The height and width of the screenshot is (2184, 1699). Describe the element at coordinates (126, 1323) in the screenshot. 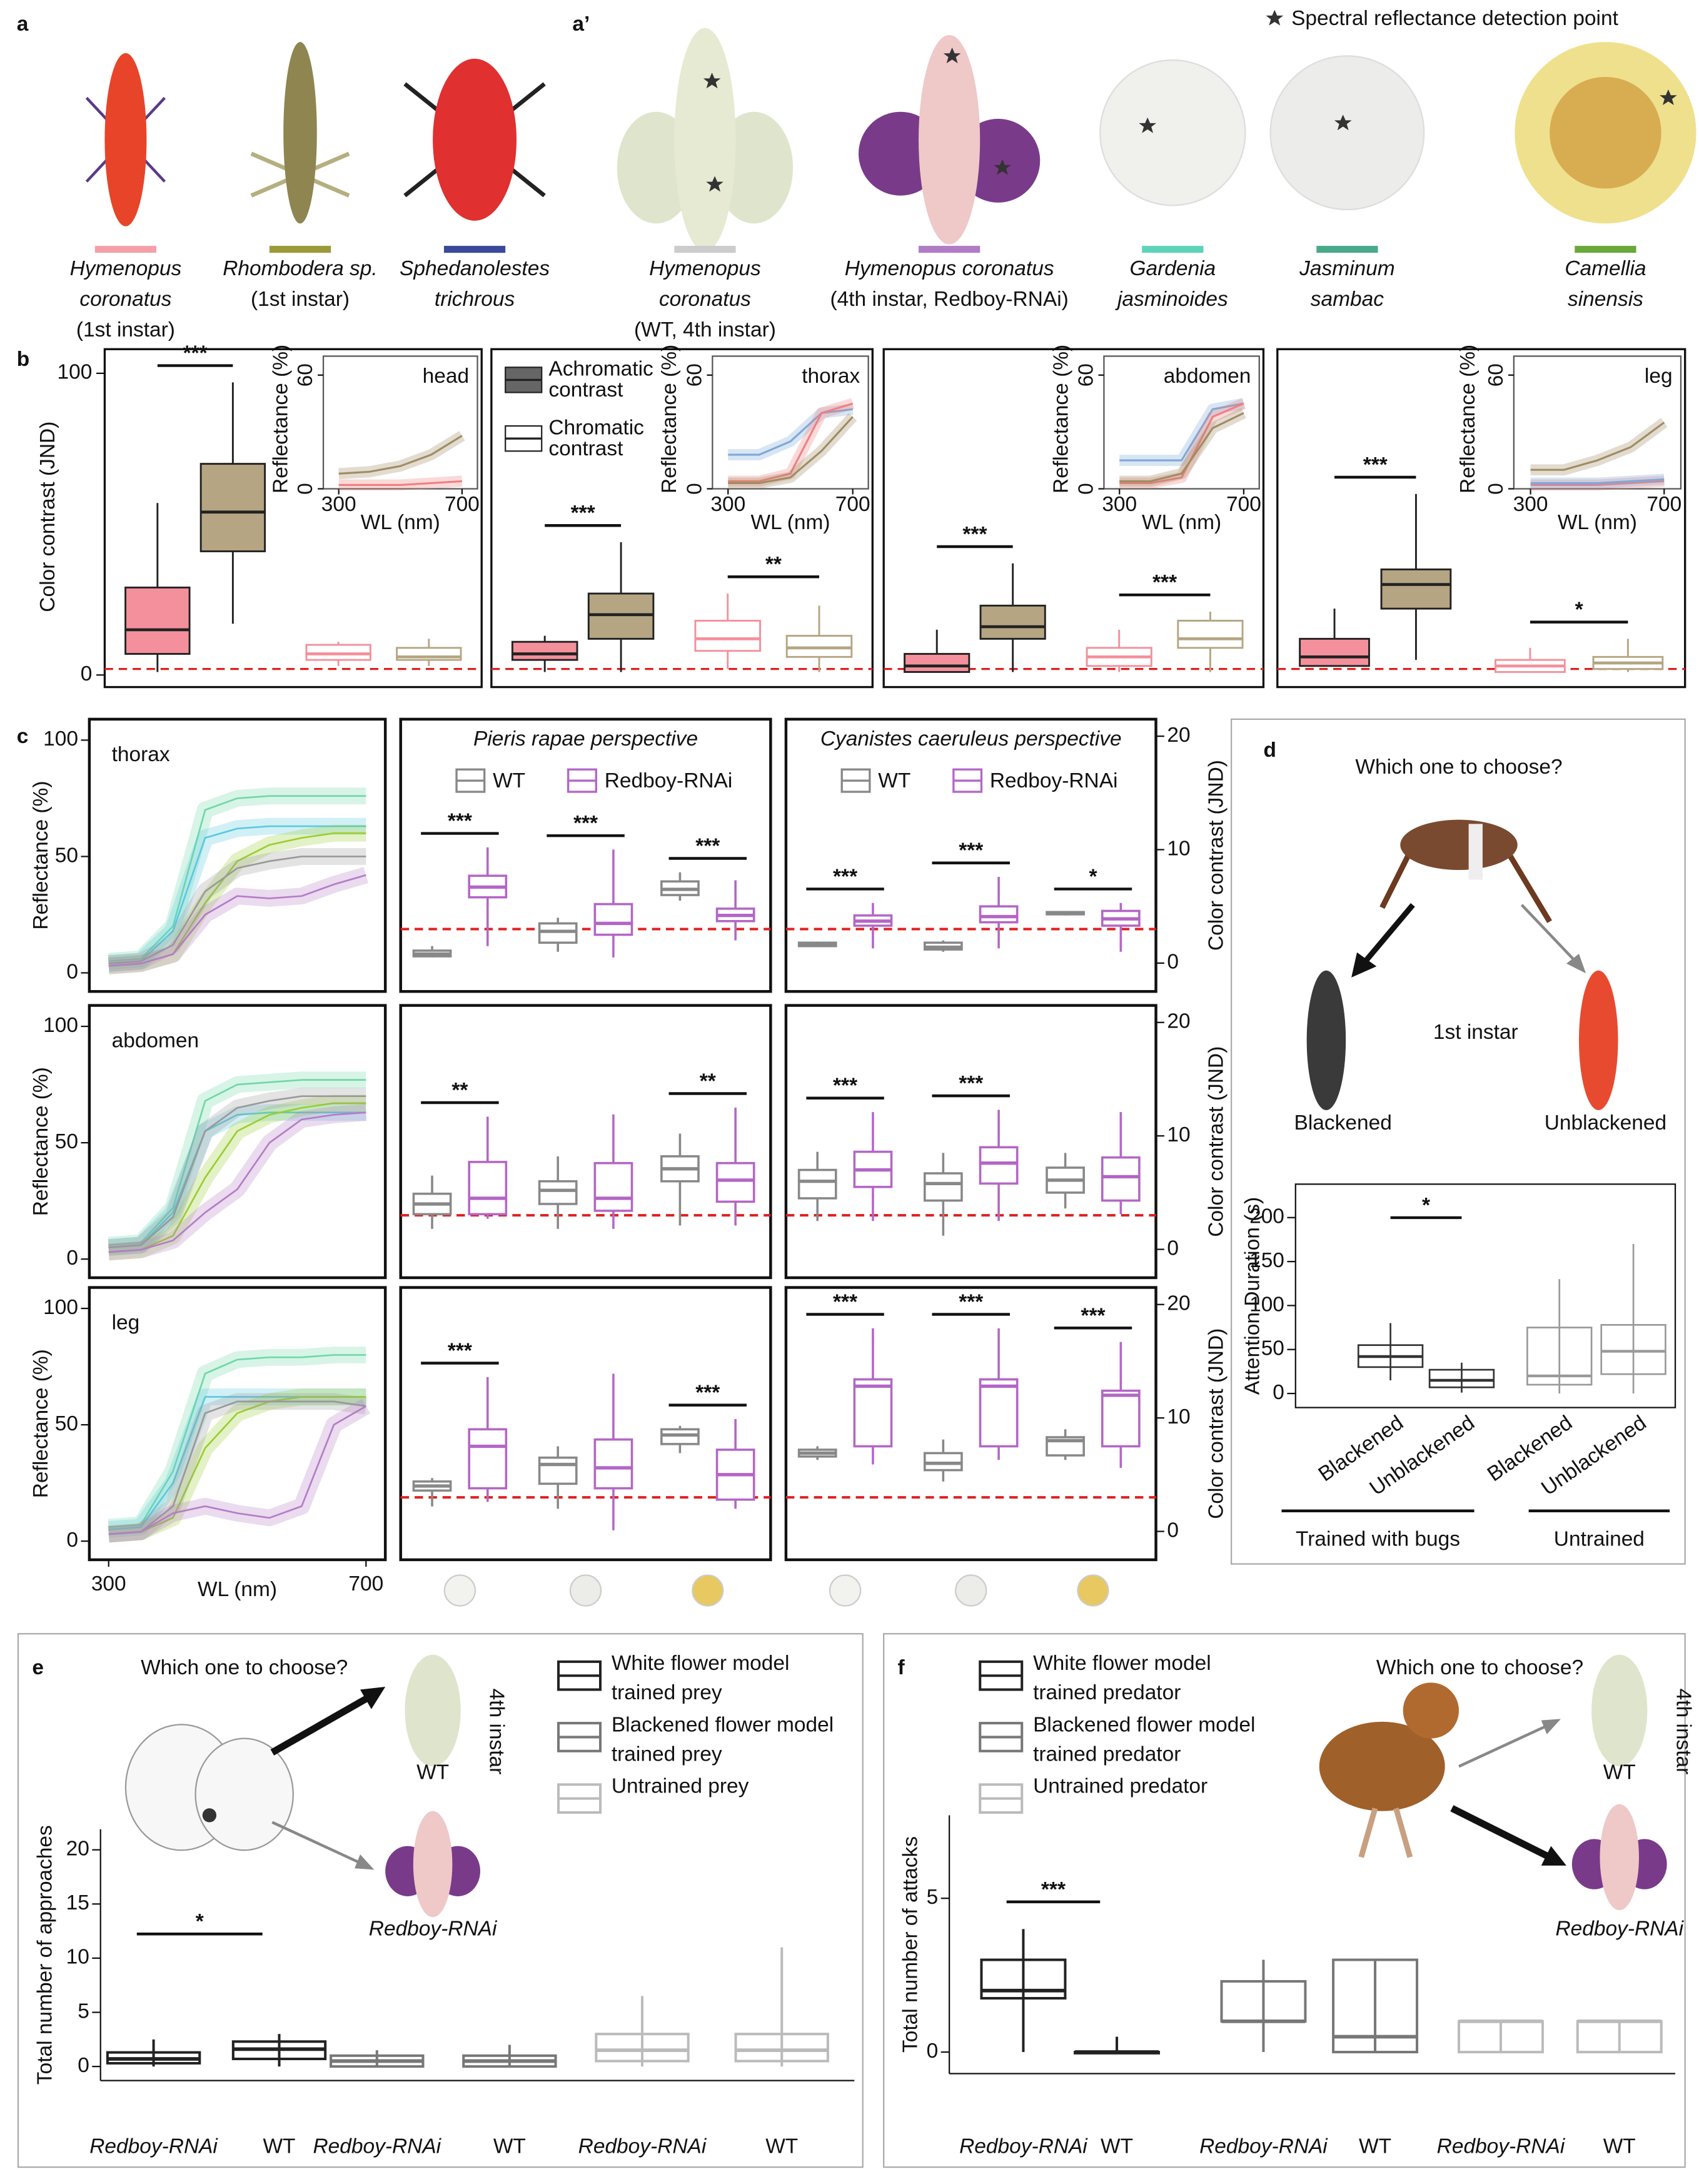

I see `row-name: leg` at that location.